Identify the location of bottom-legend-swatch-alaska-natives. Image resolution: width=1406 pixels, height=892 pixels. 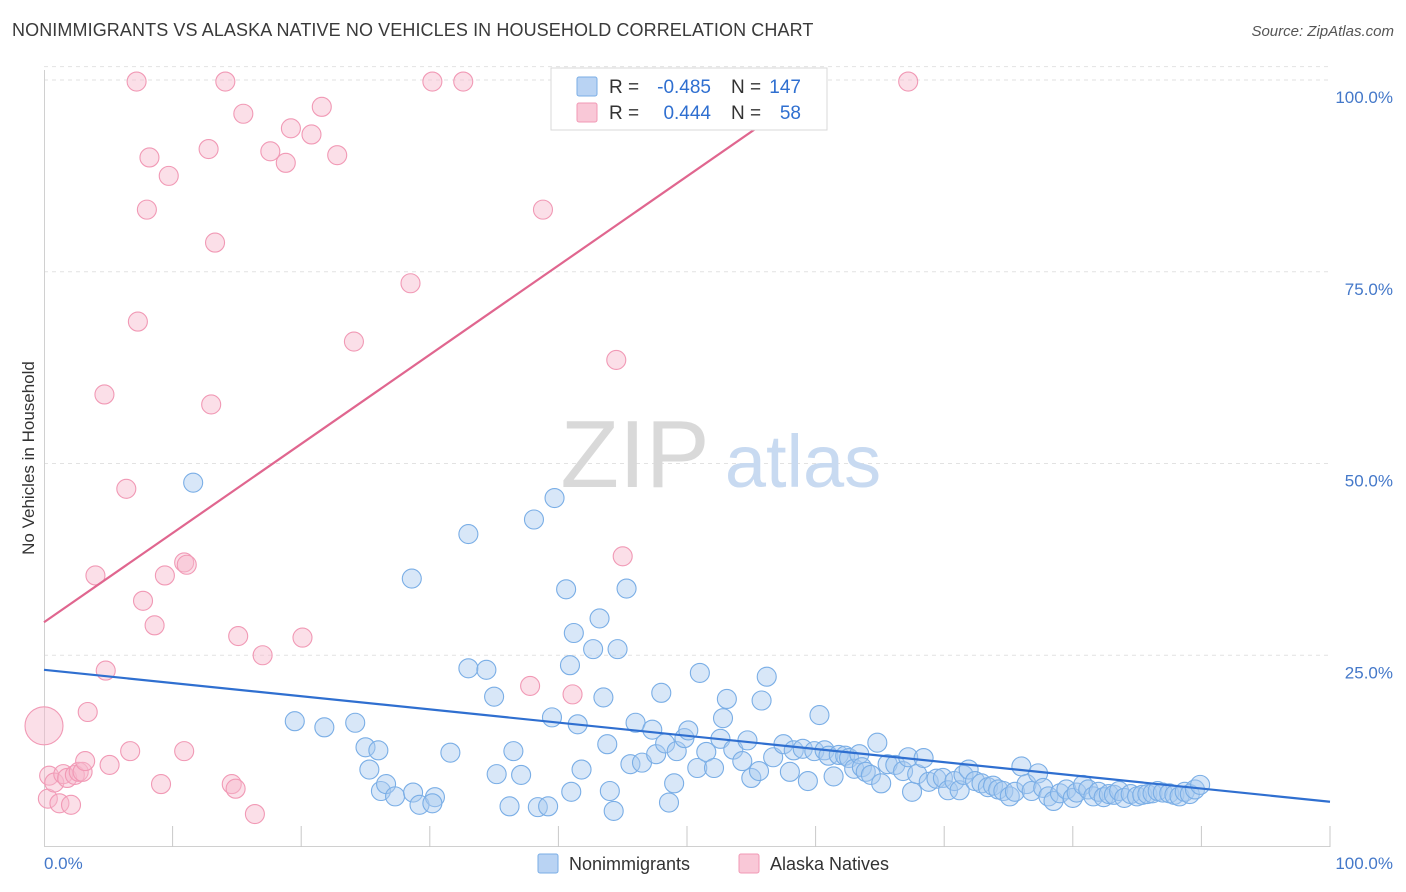
(749, 863).